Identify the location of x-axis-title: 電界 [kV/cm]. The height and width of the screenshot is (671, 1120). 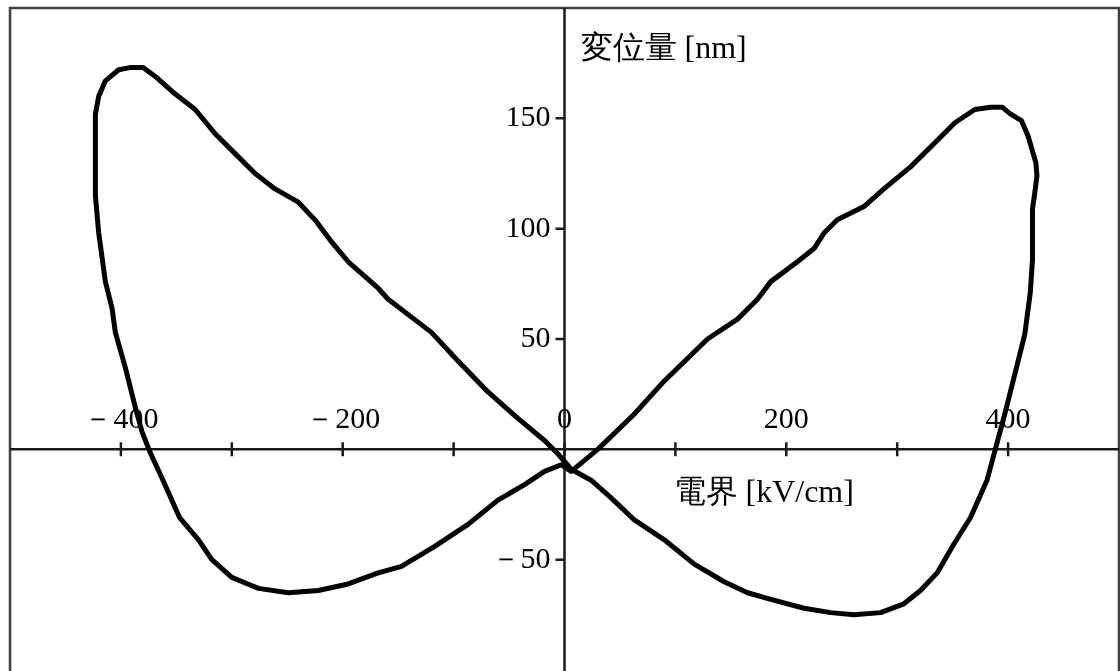
(763, 490).